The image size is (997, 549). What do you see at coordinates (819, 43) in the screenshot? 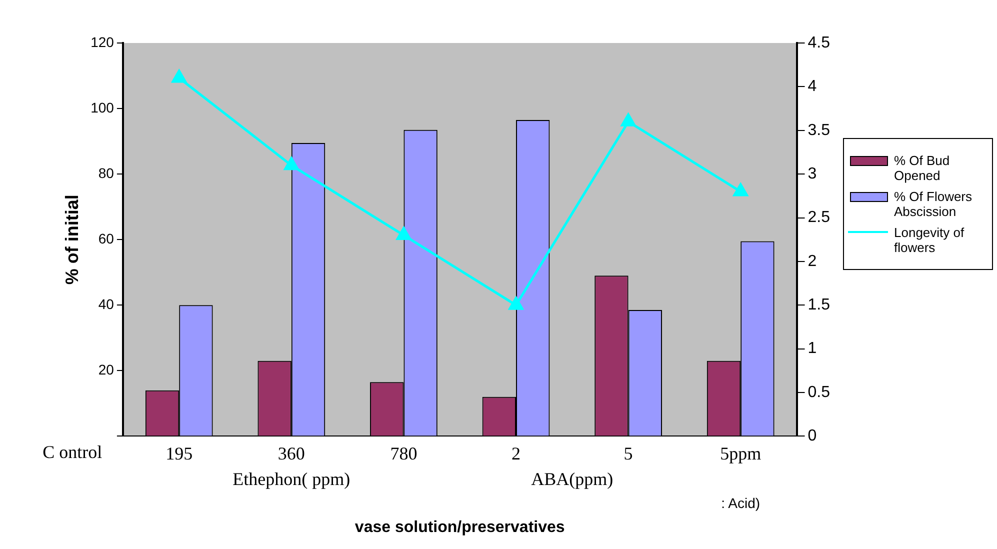
I see `y2-tick-label: 4.5` at bounding box center [819, 43].